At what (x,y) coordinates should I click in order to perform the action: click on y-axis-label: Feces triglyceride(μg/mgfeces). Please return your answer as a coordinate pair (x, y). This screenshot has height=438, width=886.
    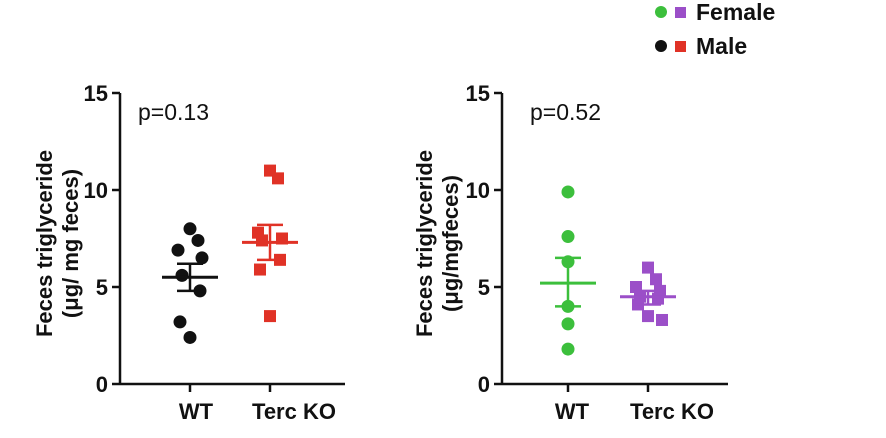
    Looking at the image, I should click on (437, 243).